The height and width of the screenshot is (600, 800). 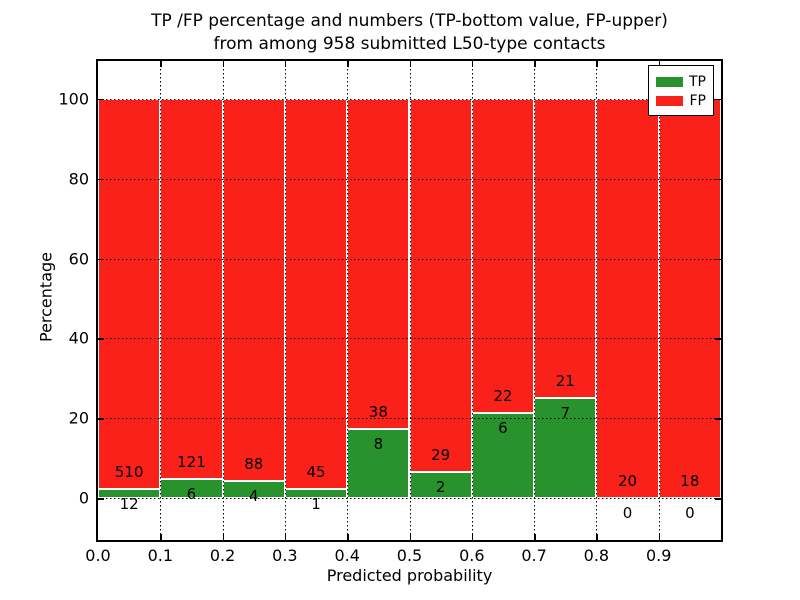 What do you see at coordinates (78, 418) in the screenshot?
I see `y-tick-label: 20` at bounding box center [78, 418].